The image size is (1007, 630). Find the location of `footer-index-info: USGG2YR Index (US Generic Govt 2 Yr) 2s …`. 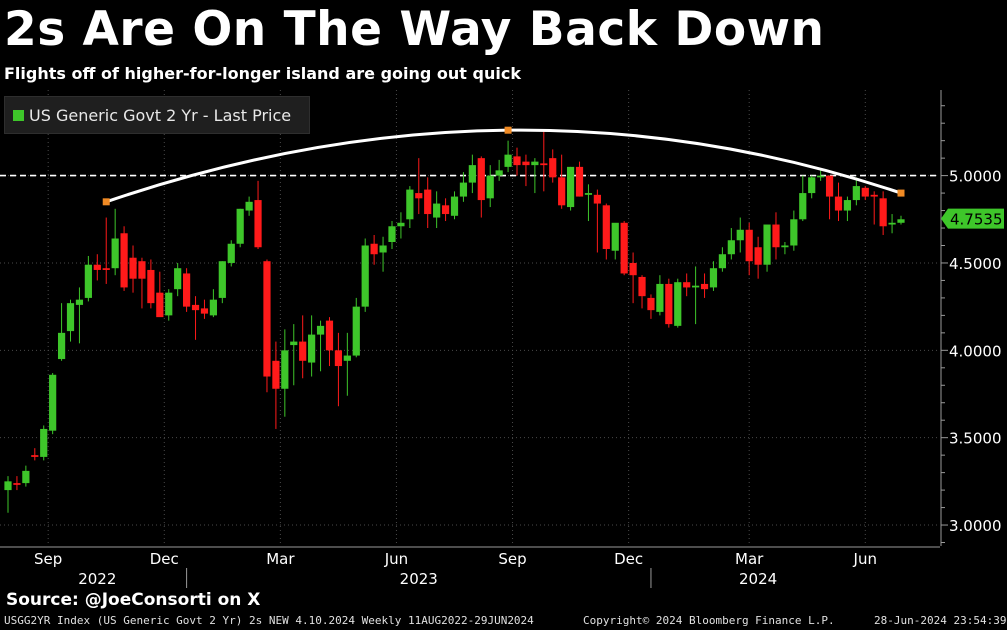

footer-index-info: USGG2YR Index (US Generic Govt 2 Yr) 2s … is located at coordinates (269, 620).